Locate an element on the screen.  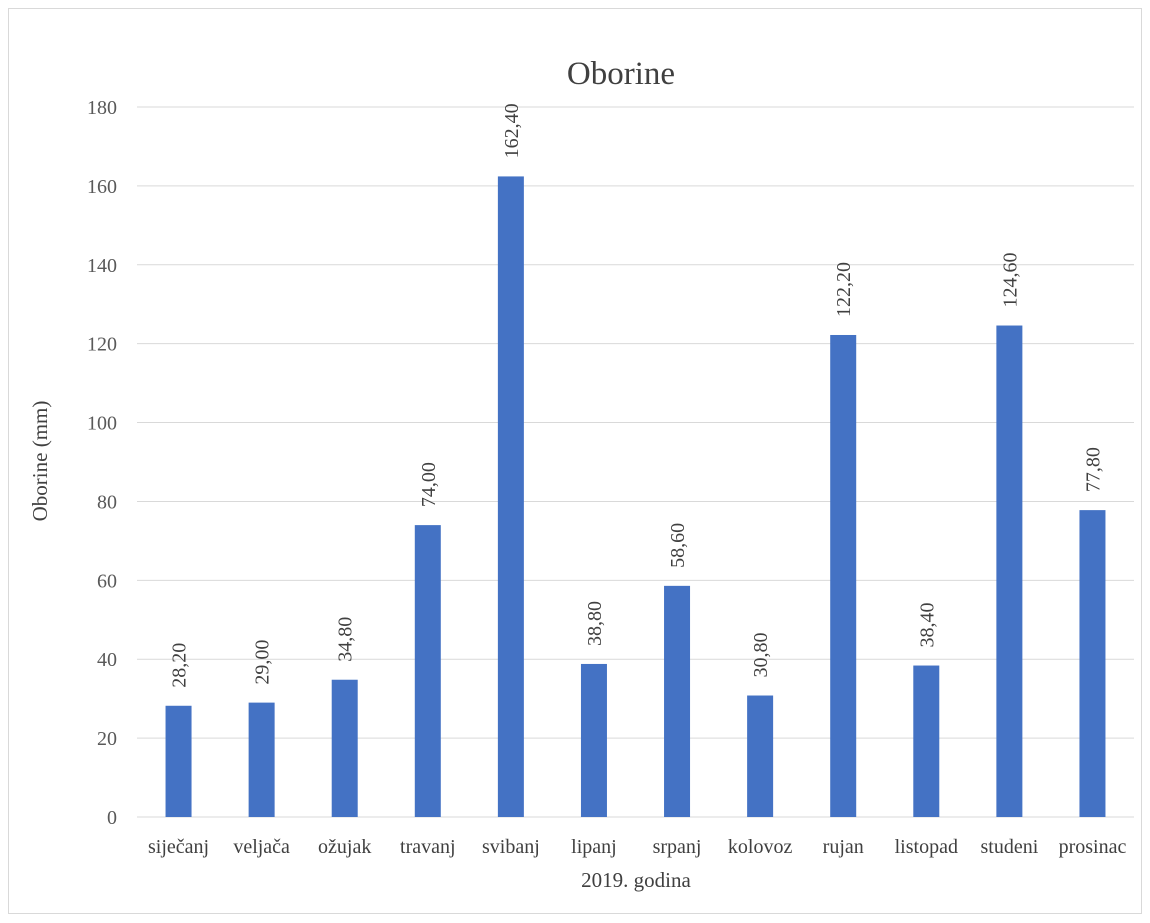
data-label: 29,00 is located at coordinates (263, 662).